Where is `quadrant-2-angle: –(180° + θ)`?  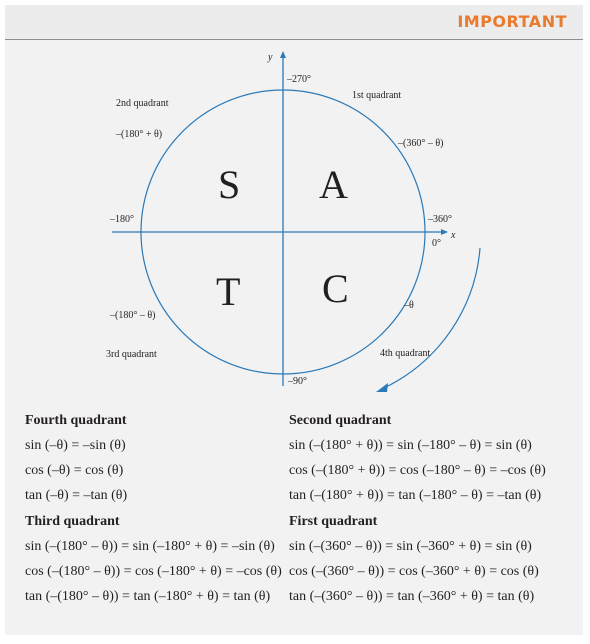
quadrant-2-angle: –(180° + θ) is located at coordinates (138, 134).